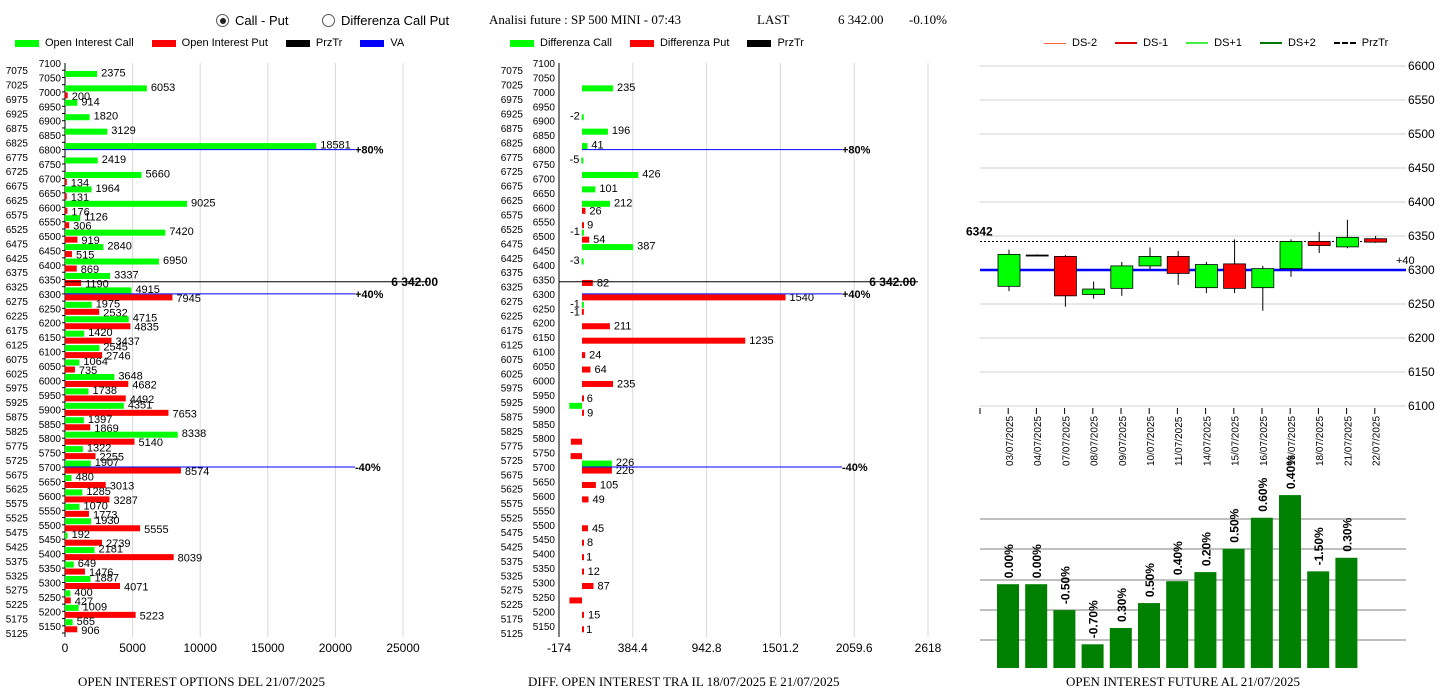 This screenshot has height=694, width=1441. What do you see at coordinates (544, 410) in the screenshot?
I see `y-tick-label: 5900` at bounding box center [544, 410].